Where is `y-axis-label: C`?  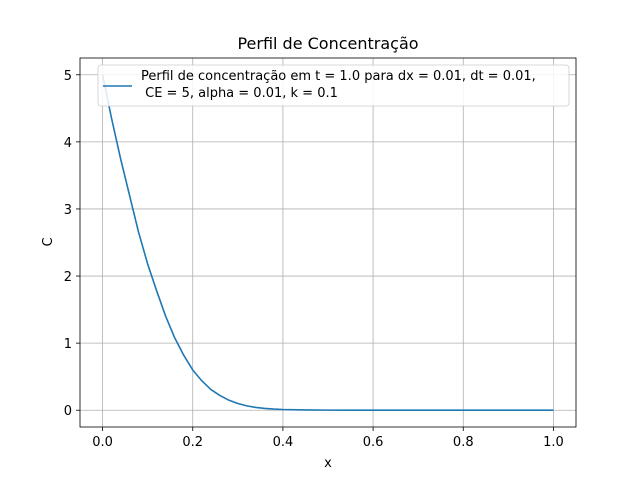 y-axis-label: C is located at coordinates (48, 241).